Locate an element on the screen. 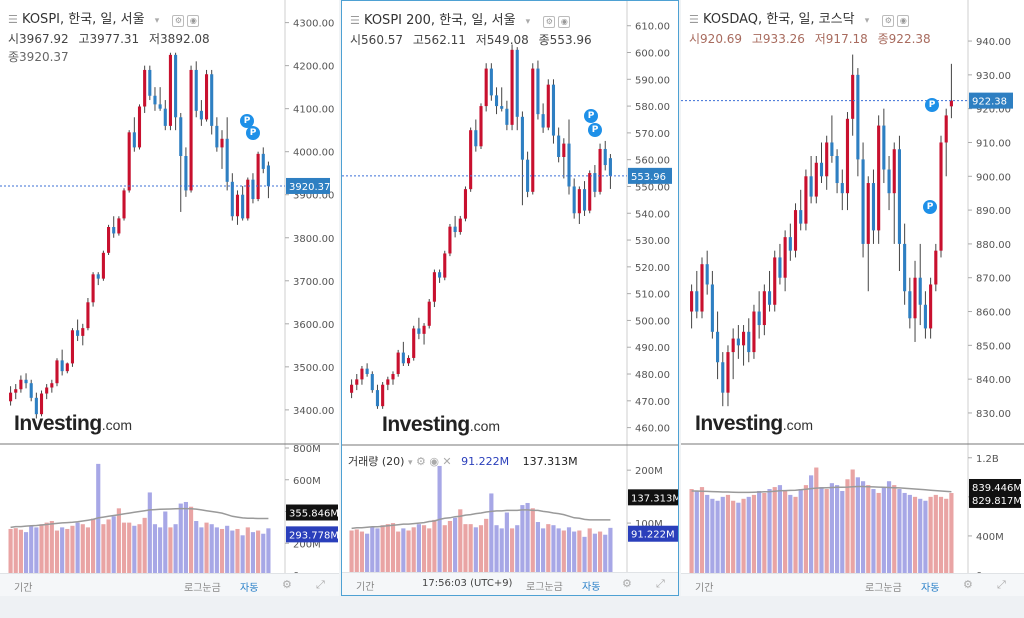  volume-tick-label: 400M is located at coordinates (990, 537).